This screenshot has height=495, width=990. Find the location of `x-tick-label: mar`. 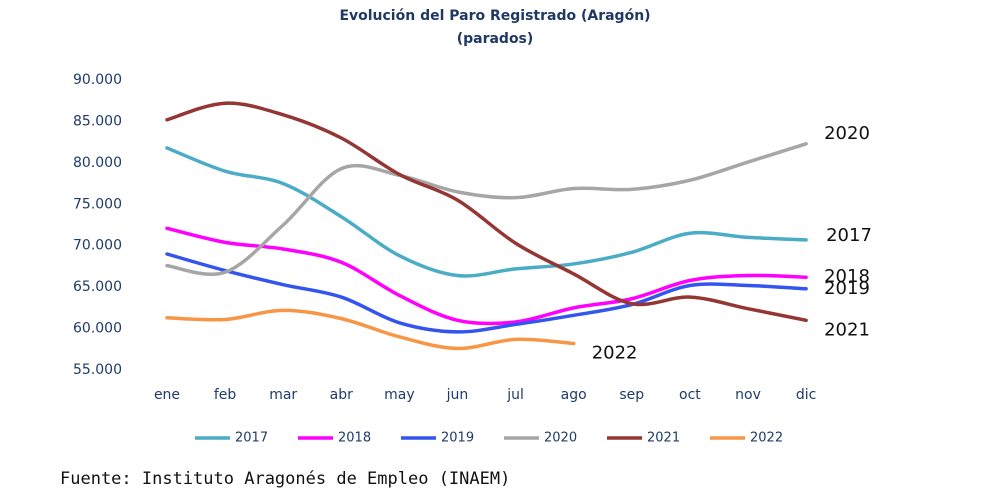

x-tick-label: mar is located at coordinates (283, 395).